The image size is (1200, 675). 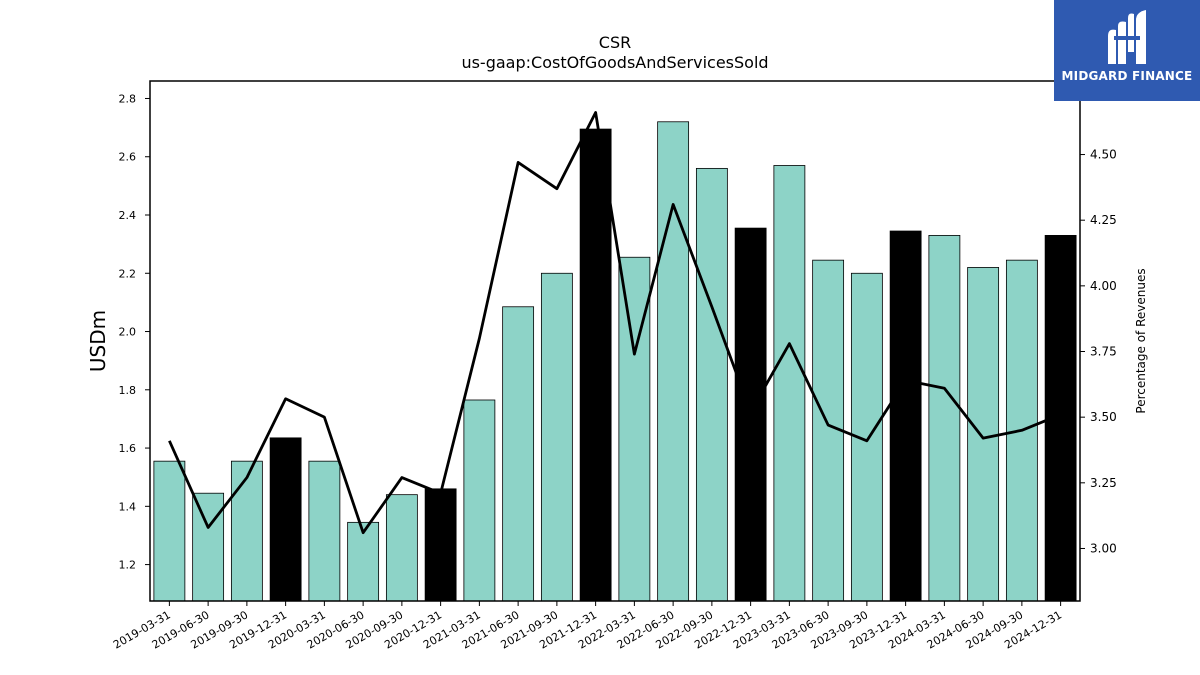 What do you see at coordinates (1103, 417) in the screenshot?
I see `y2-tick-label: 3.50` at bounding box center [1103, 417].